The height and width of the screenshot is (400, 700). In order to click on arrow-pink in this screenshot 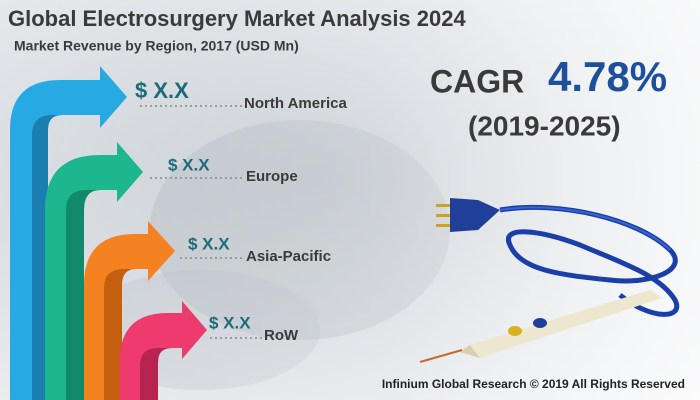, I will do `click(163, 350)`.